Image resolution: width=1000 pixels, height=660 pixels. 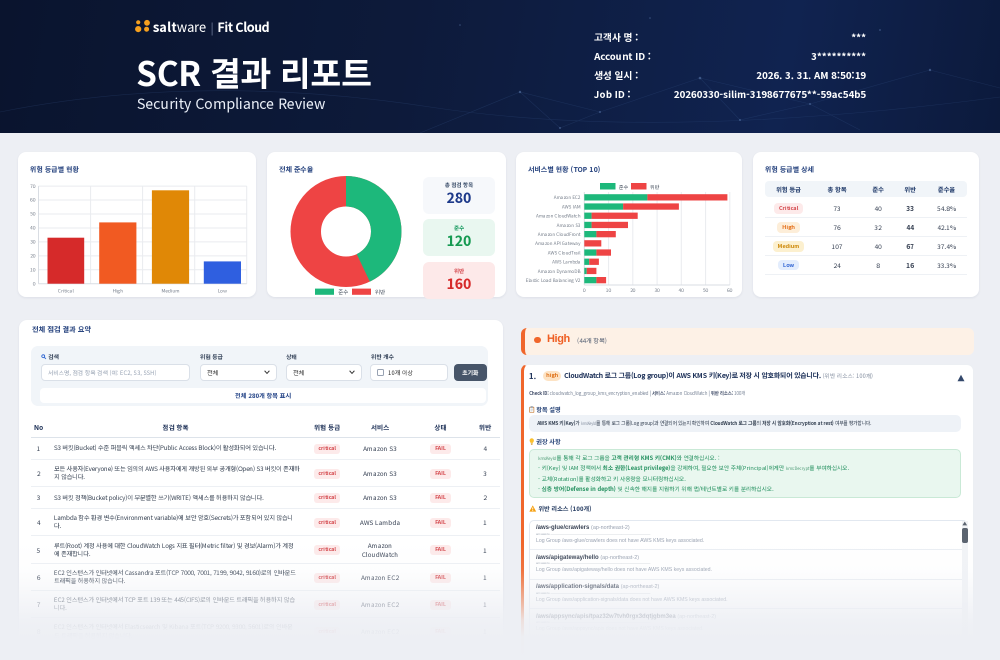 I want to click on svg-text: Amazon S3, so click(x=569, y=226).